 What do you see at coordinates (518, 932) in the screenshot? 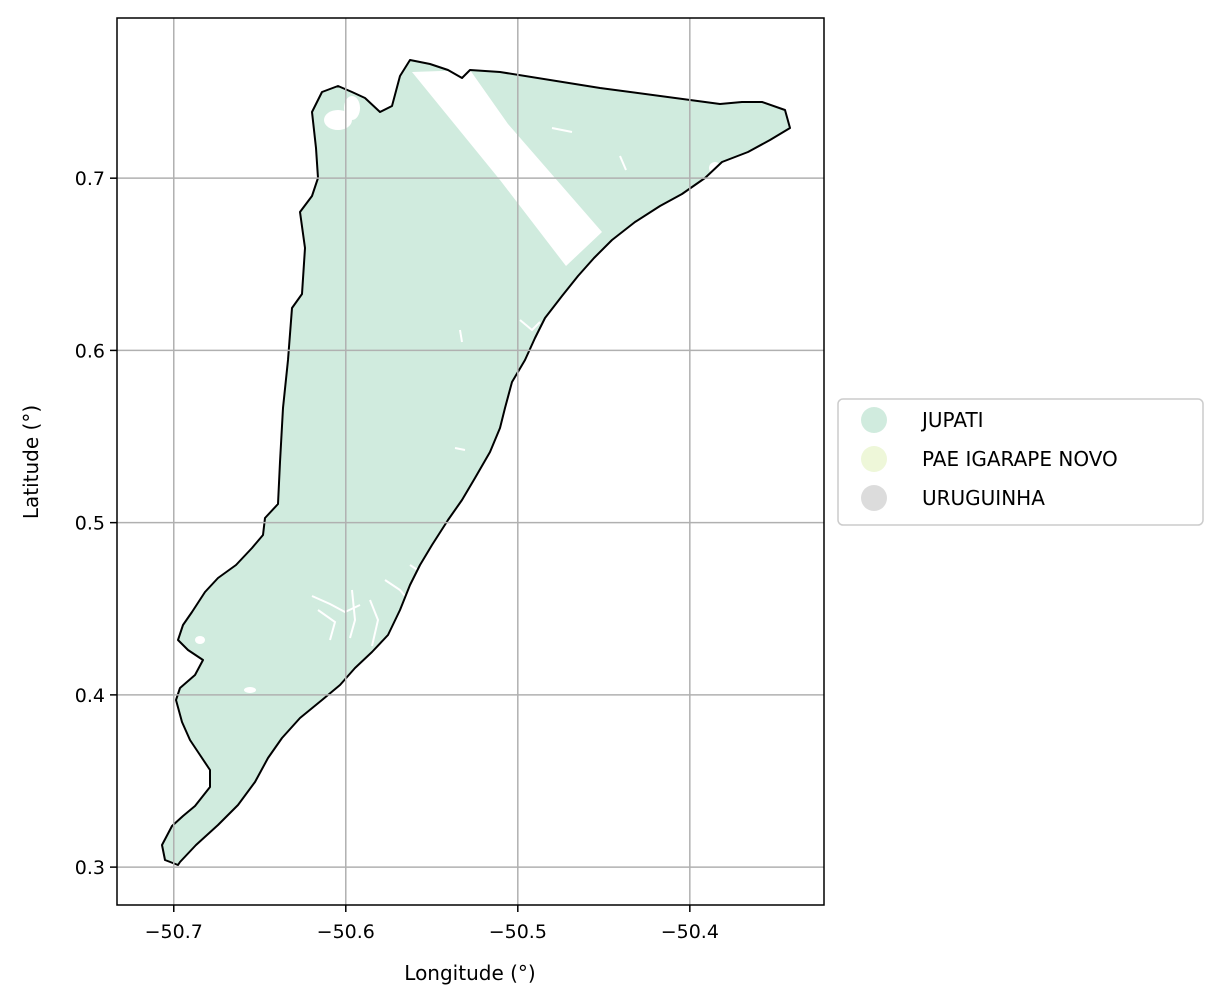
I see `x-tick-label: −50.5` at bounding box center [518, 932].